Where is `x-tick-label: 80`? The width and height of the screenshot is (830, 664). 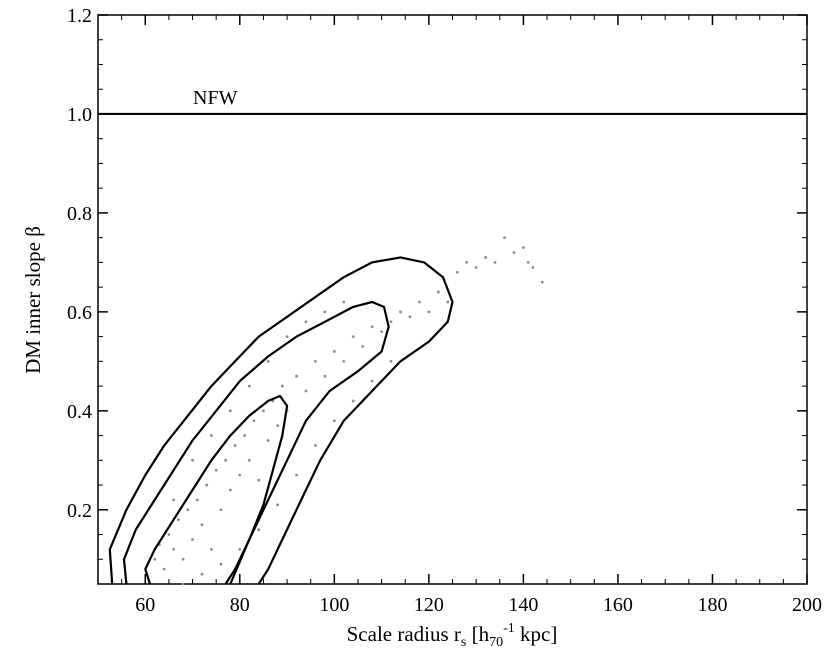 x-tick-label: 80 is located at coordinates (240, 605).